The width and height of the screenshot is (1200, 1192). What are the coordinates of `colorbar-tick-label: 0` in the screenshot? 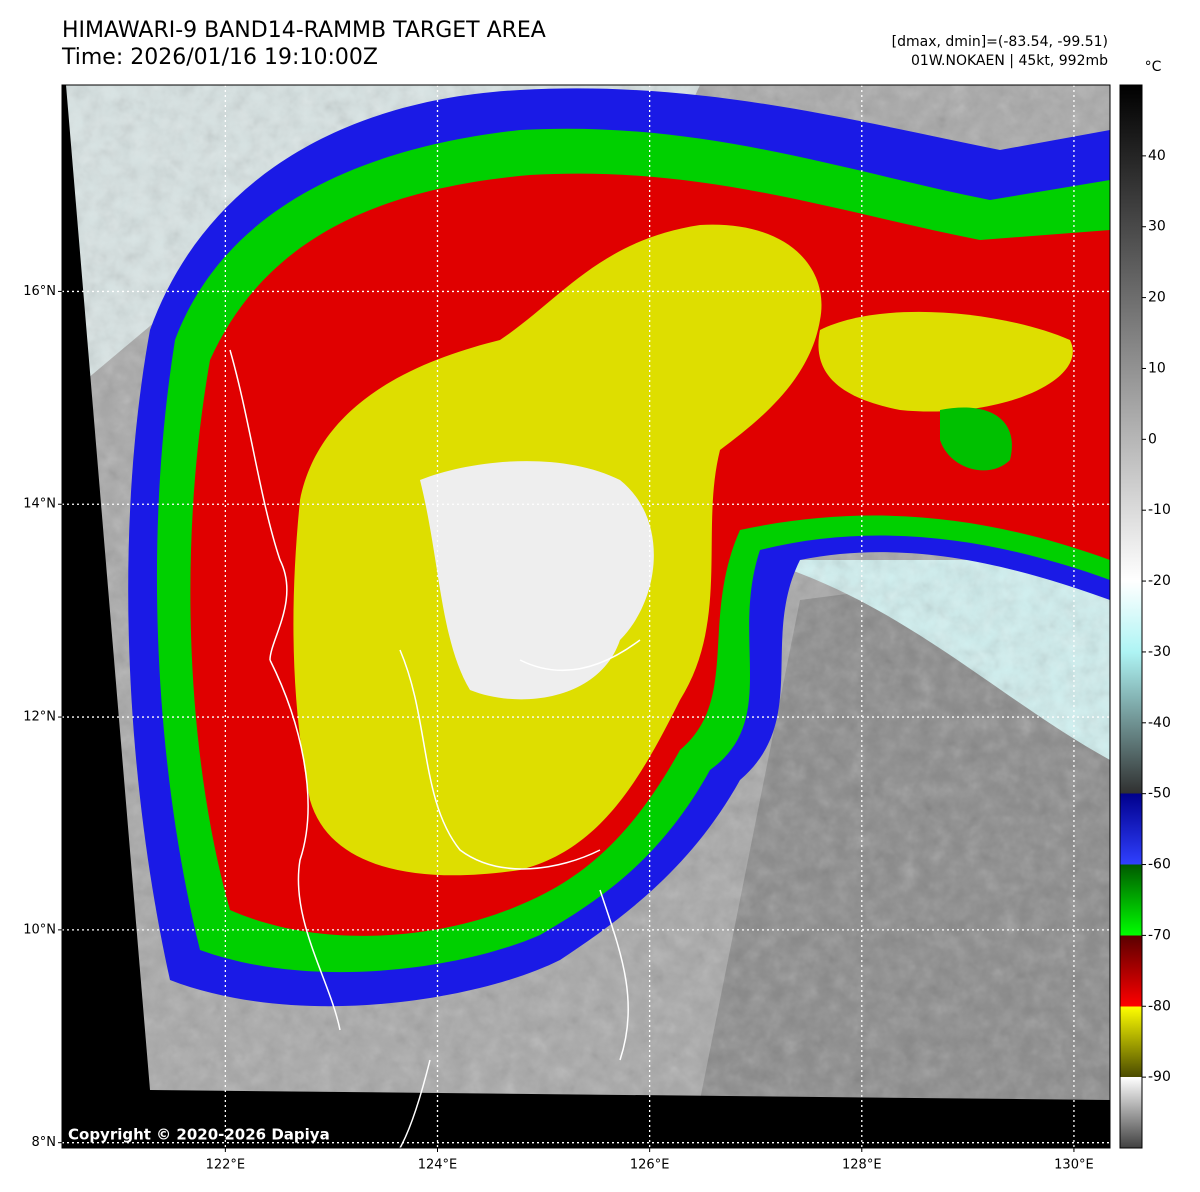 It's located at (1152, 439).